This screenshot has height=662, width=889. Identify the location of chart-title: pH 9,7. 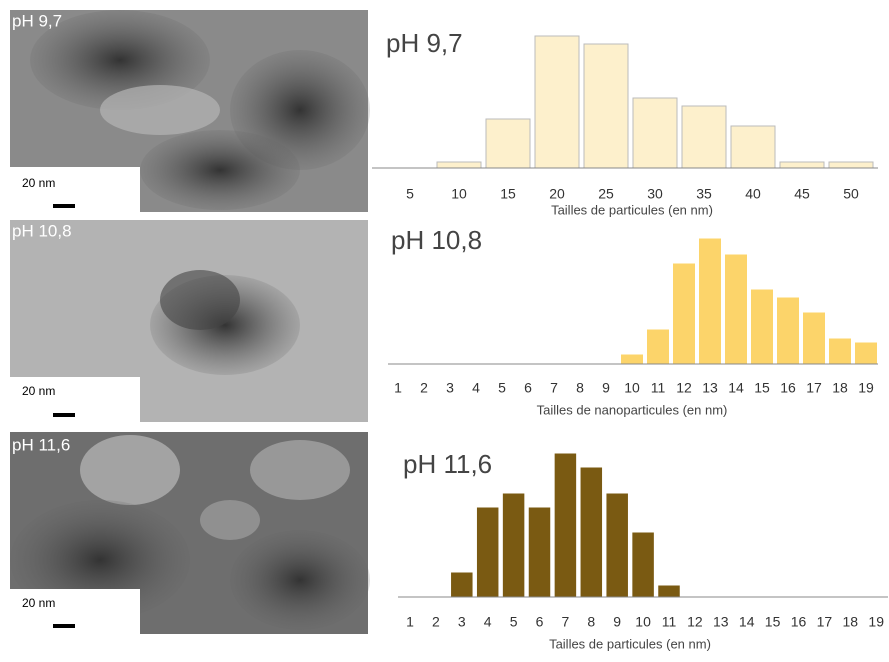
(424, 43).